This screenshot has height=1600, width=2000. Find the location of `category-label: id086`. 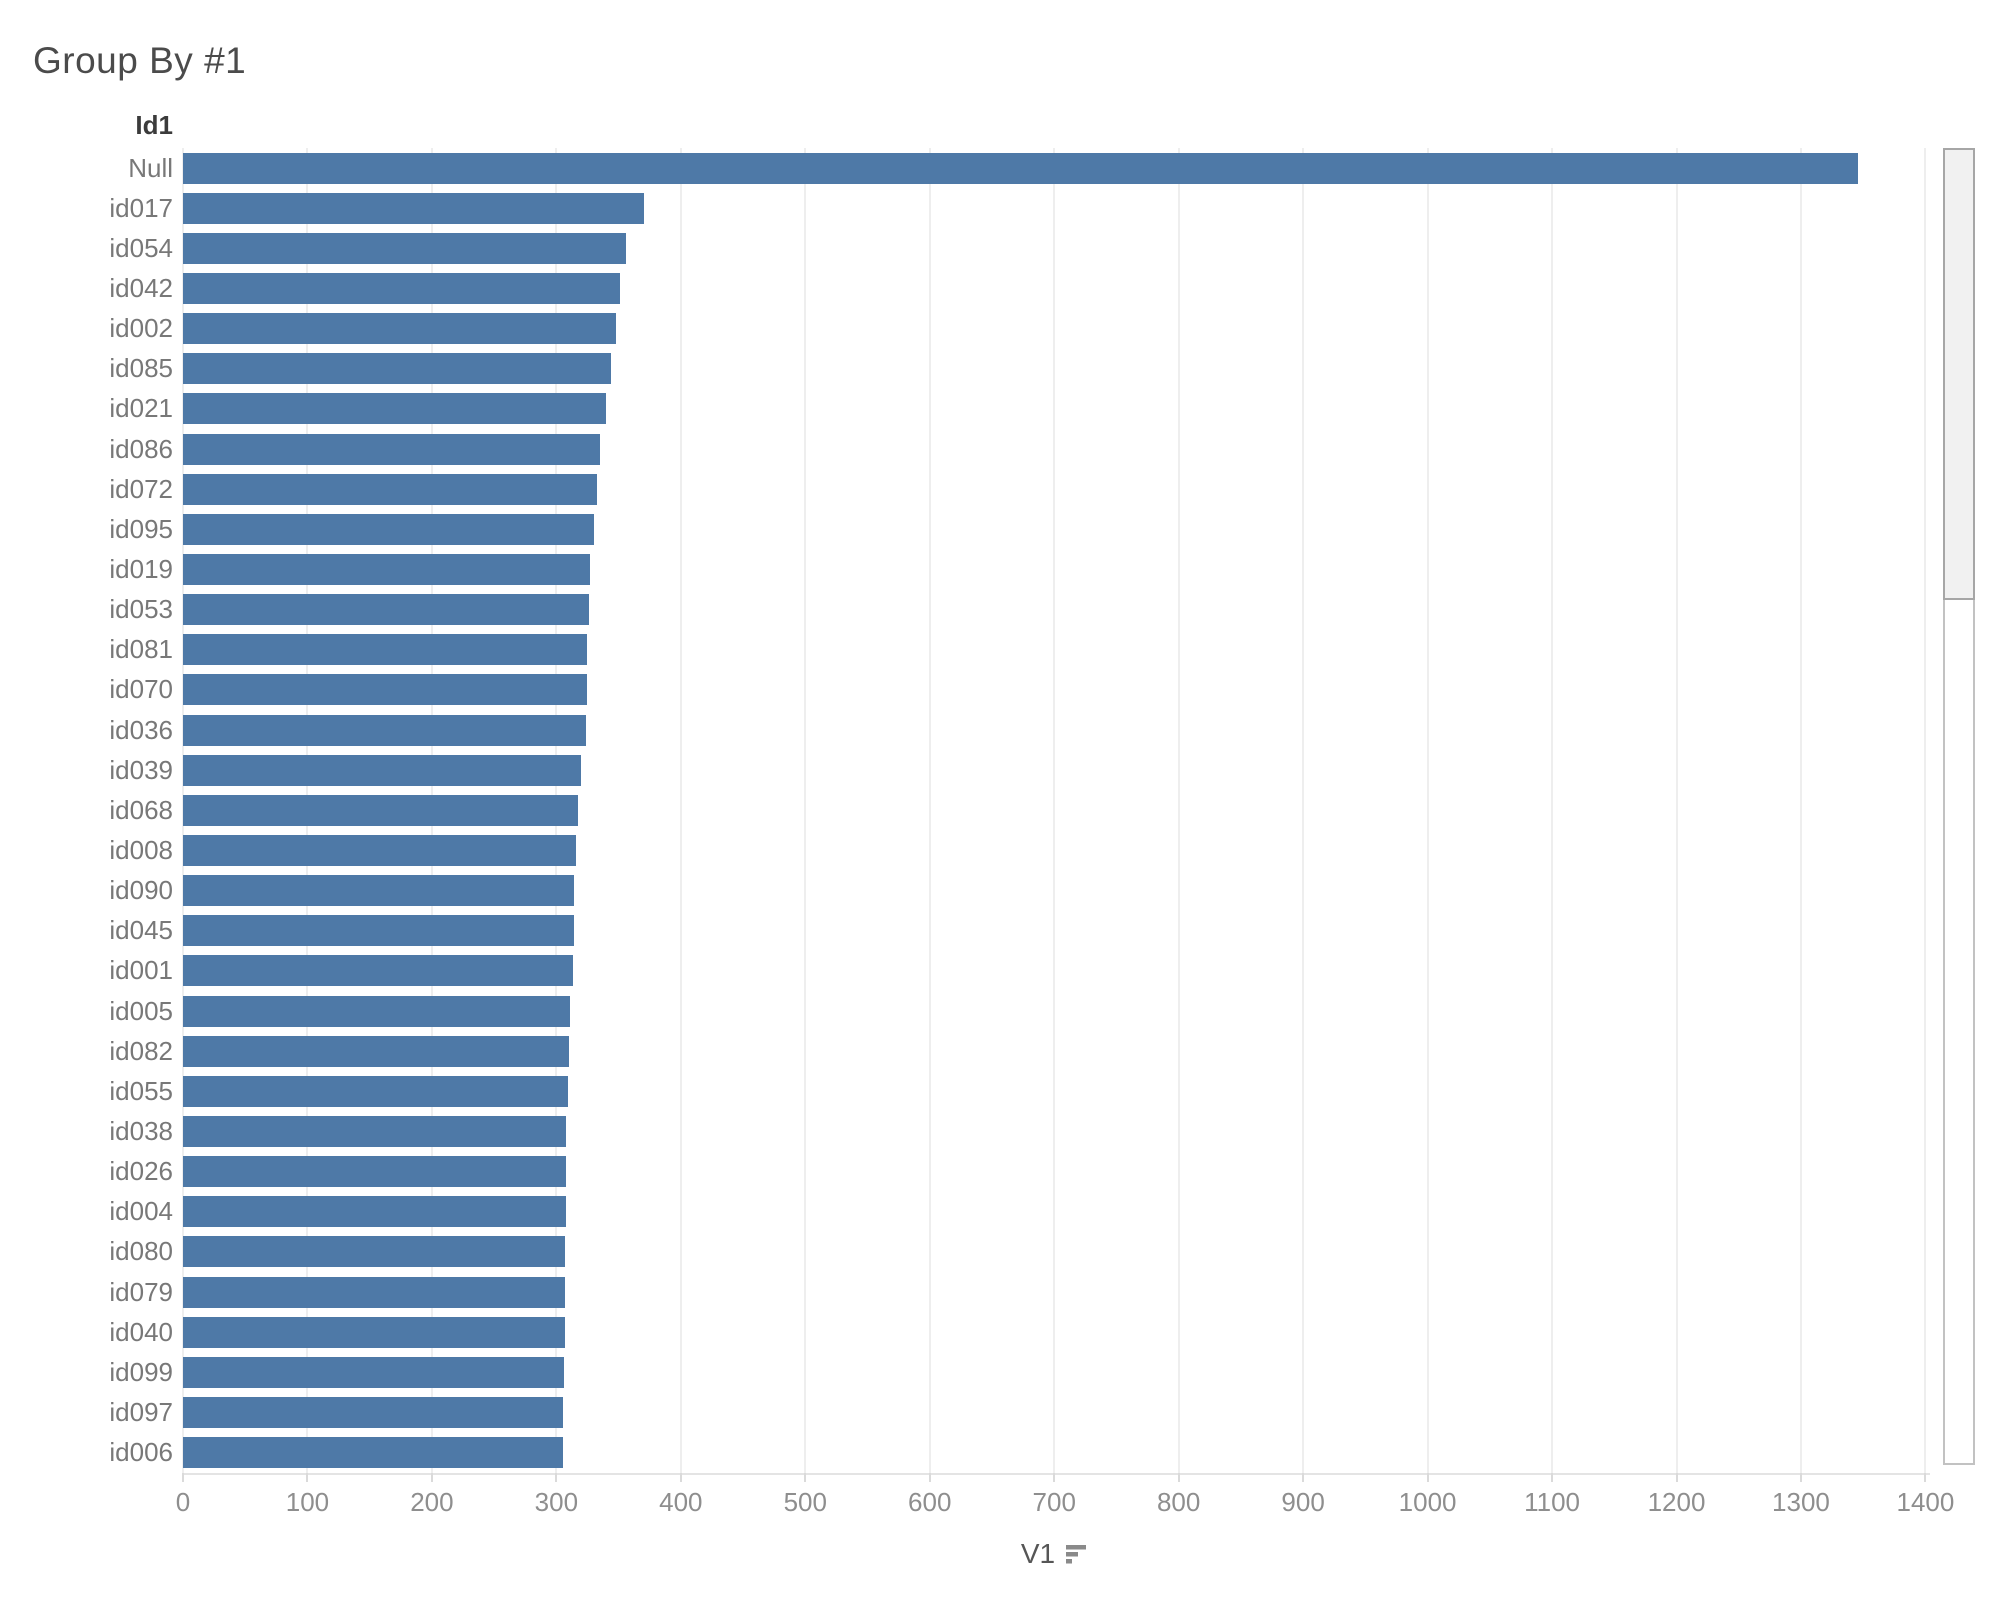

category-label: id086 is located at coordinates (141, 448).